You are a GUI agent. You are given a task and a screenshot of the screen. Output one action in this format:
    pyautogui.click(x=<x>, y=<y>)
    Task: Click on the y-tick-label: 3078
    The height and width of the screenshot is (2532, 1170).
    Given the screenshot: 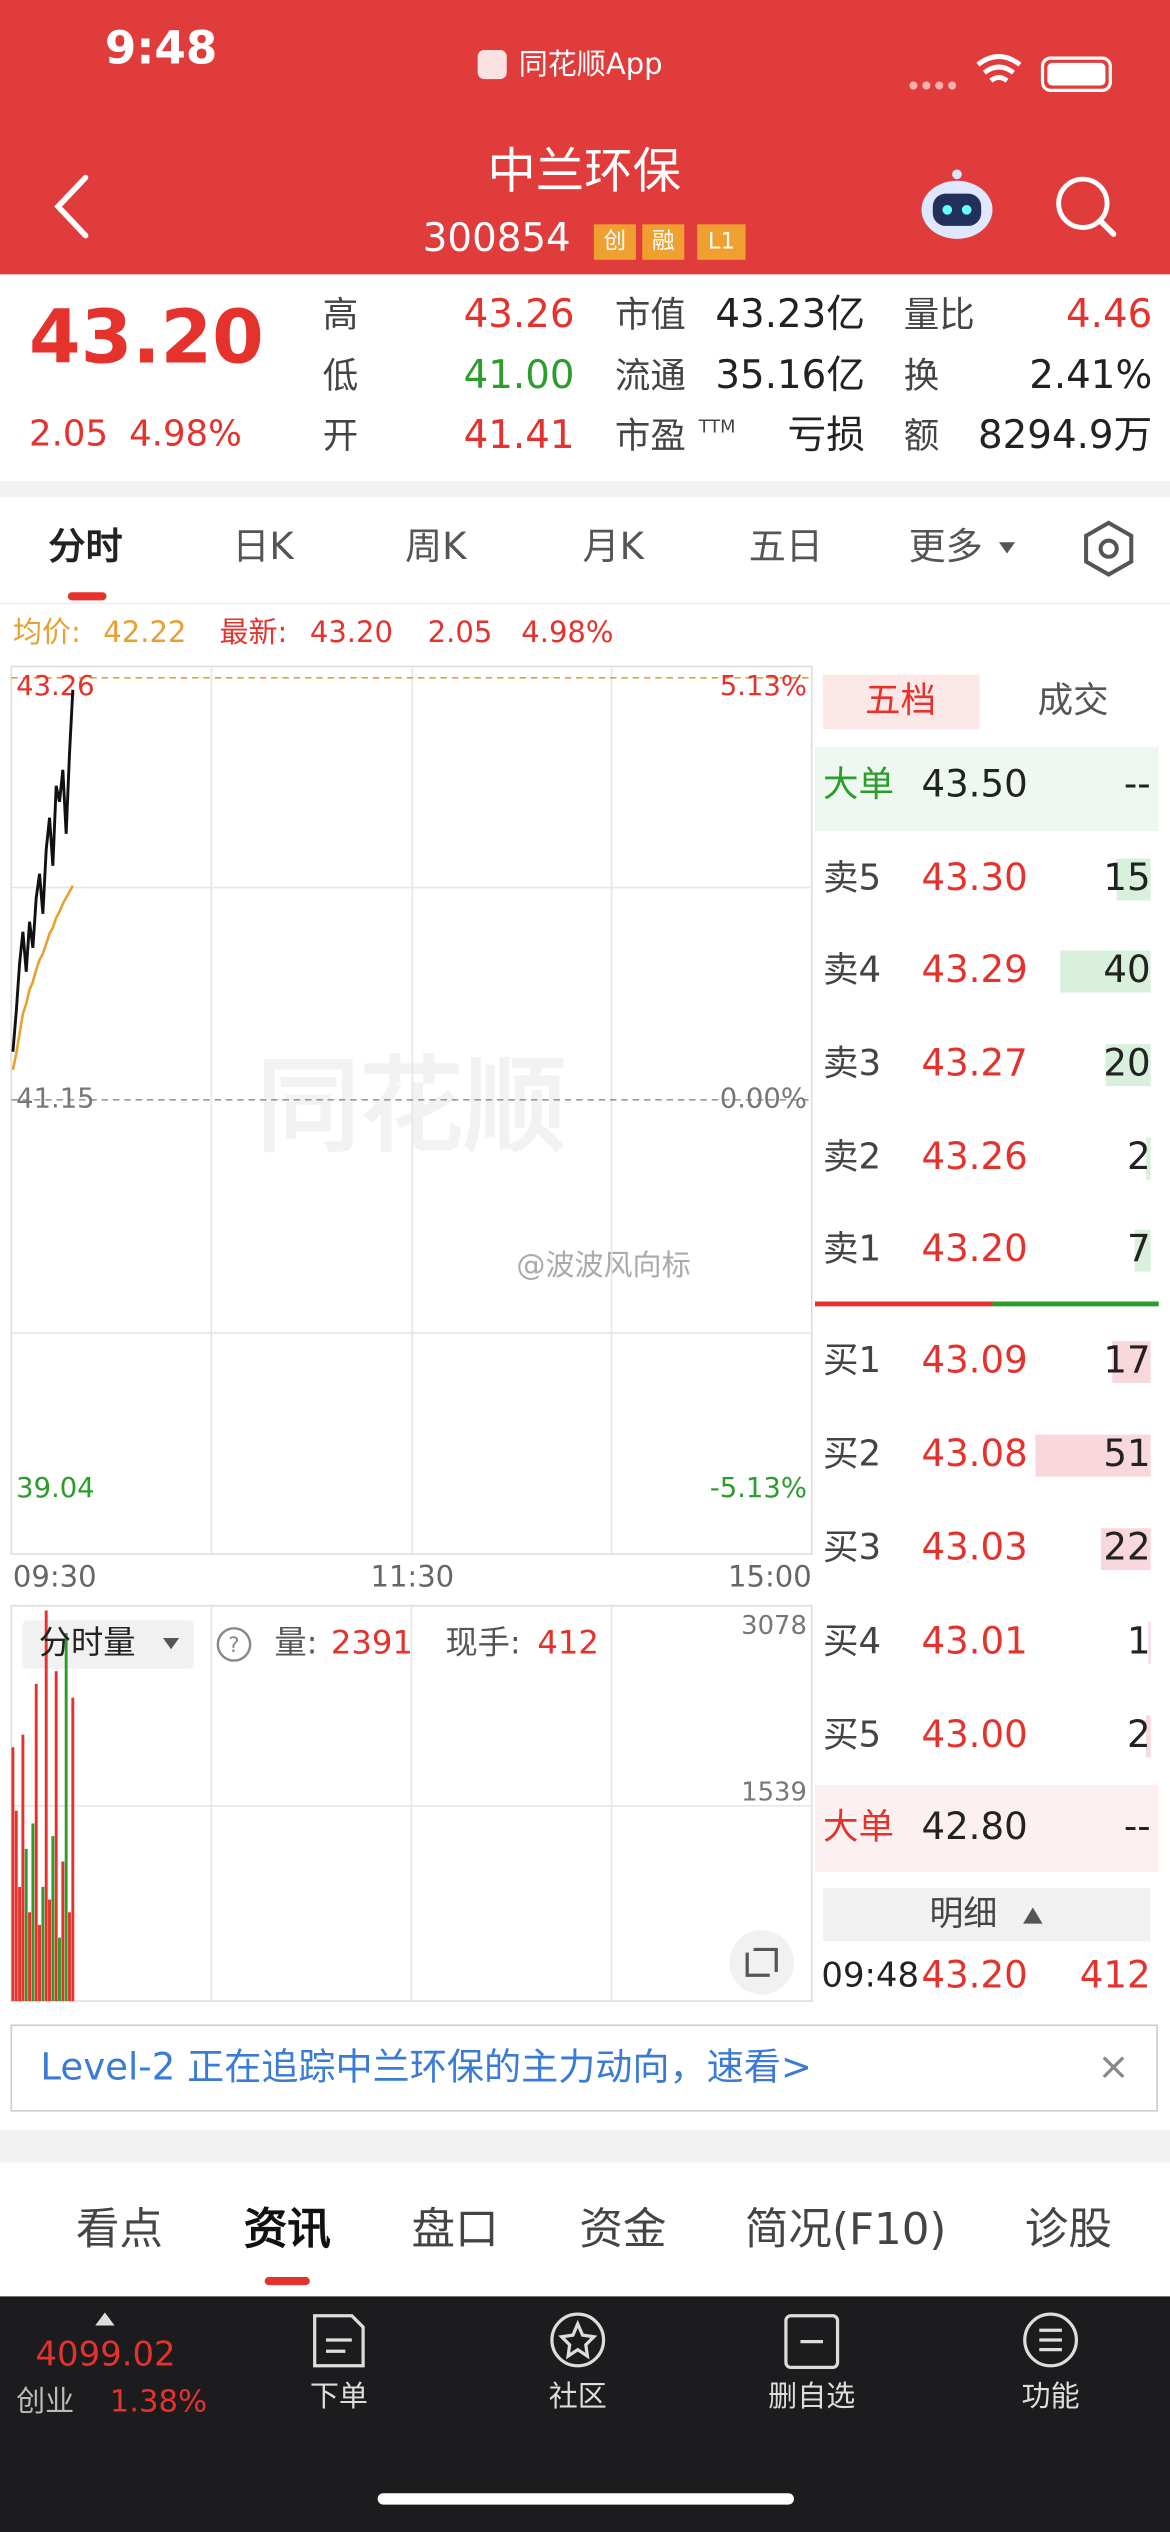 What is the action you would take?
    pyautogui.click(x=774, y=1626)
    